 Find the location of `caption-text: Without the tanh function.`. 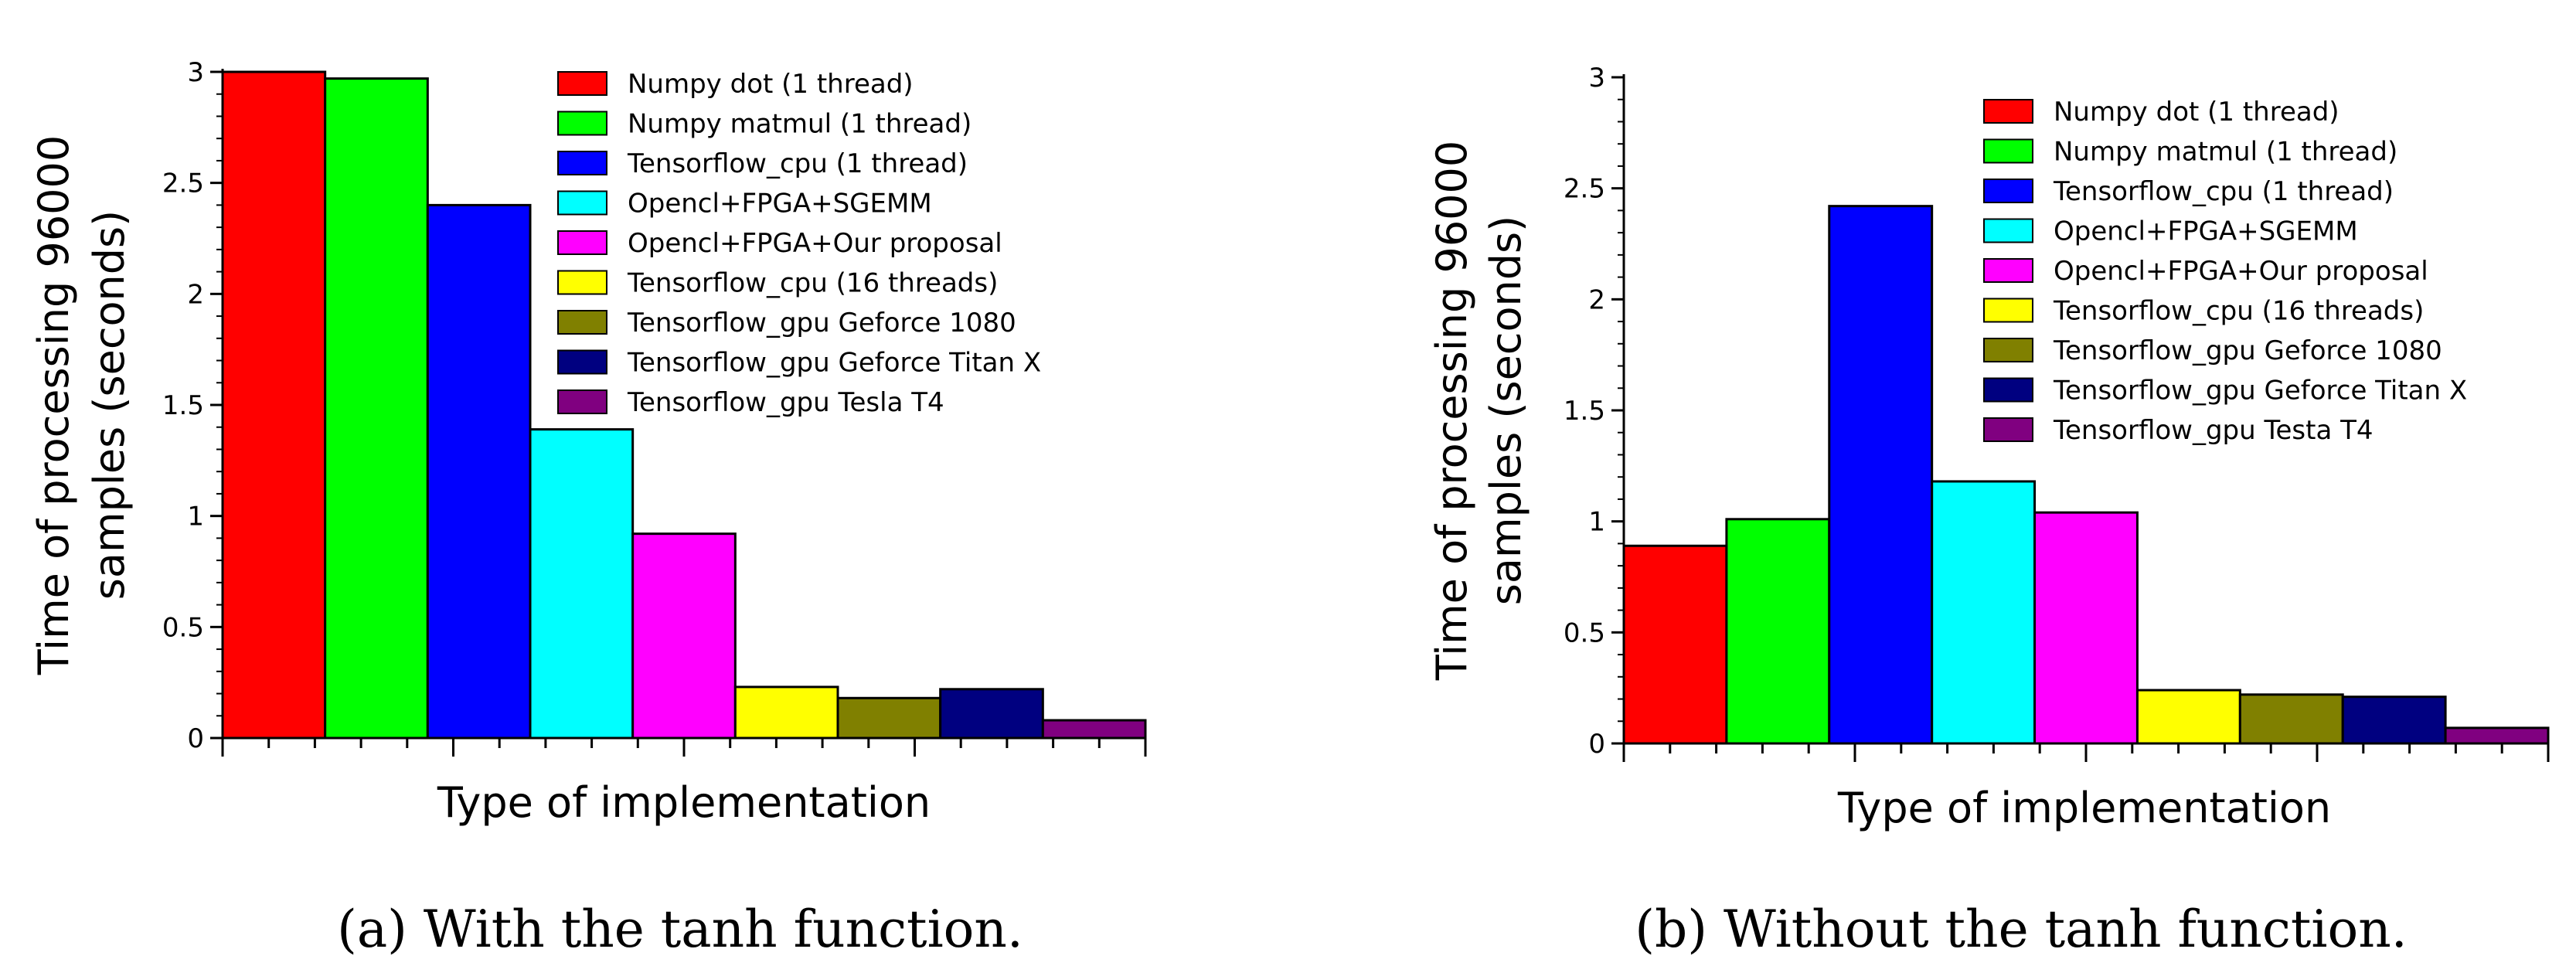

caption-text: Without the tanh function. is located at coordinates (2057, 929).